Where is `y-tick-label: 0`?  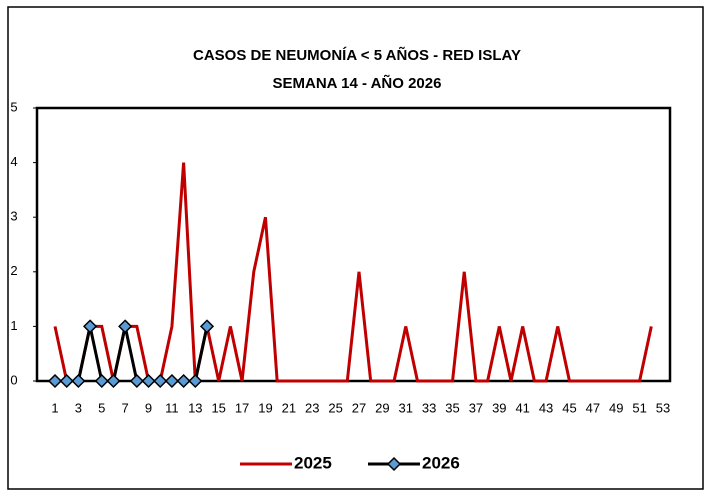
y-tick-label: 0 is located at coordinates (13, 379).